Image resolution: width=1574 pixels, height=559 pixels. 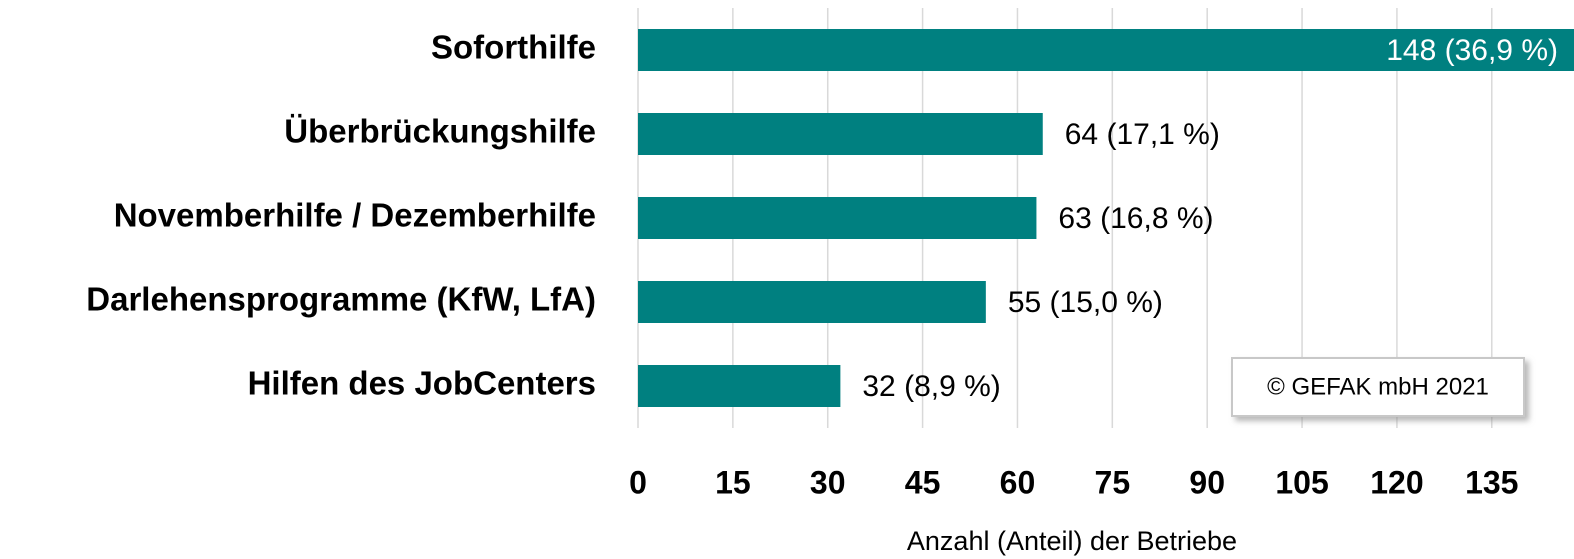 I want to click on x-tick-label: 45, so click(x=923, y=482).